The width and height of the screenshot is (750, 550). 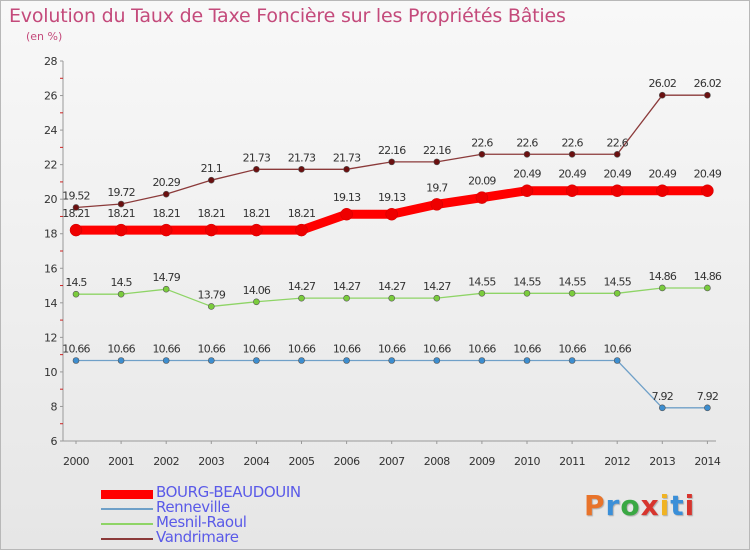 I want to click on y-tick-label: 8, so click(x=54, y=406).